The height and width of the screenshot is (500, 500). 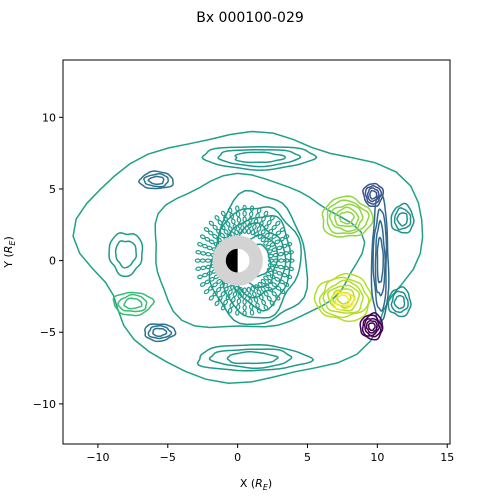 What do you see at coordinates (97, 457) in the screenshot?
I see `x-tick-label: −10` at bounding box center [97, 457].